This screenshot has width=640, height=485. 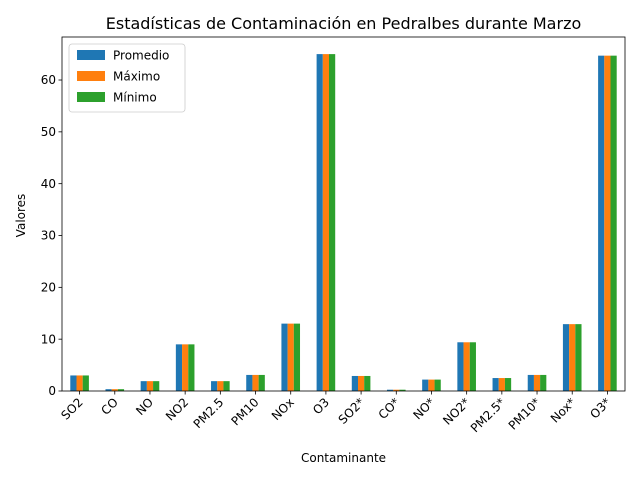 What do you see at coordinates (135, 98) in the screenshot?
I see `legend-label: Mínimo` at bounding box center [135, 98].